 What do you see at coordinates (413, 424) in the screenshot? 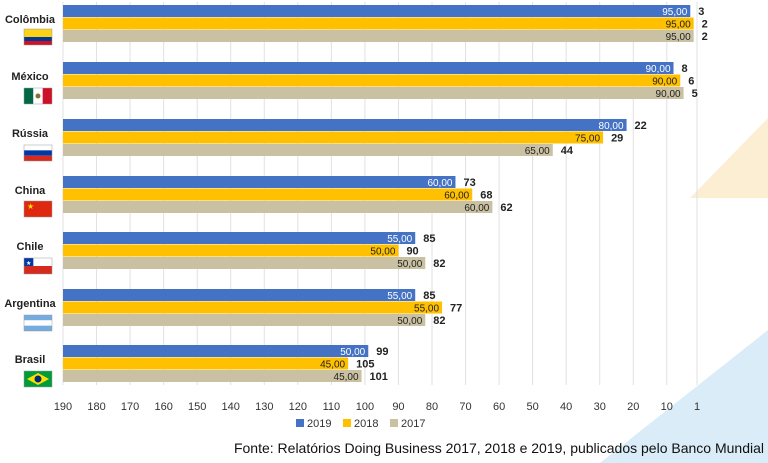
I see `legend-label: 2017` at bounding box center [413, 424].